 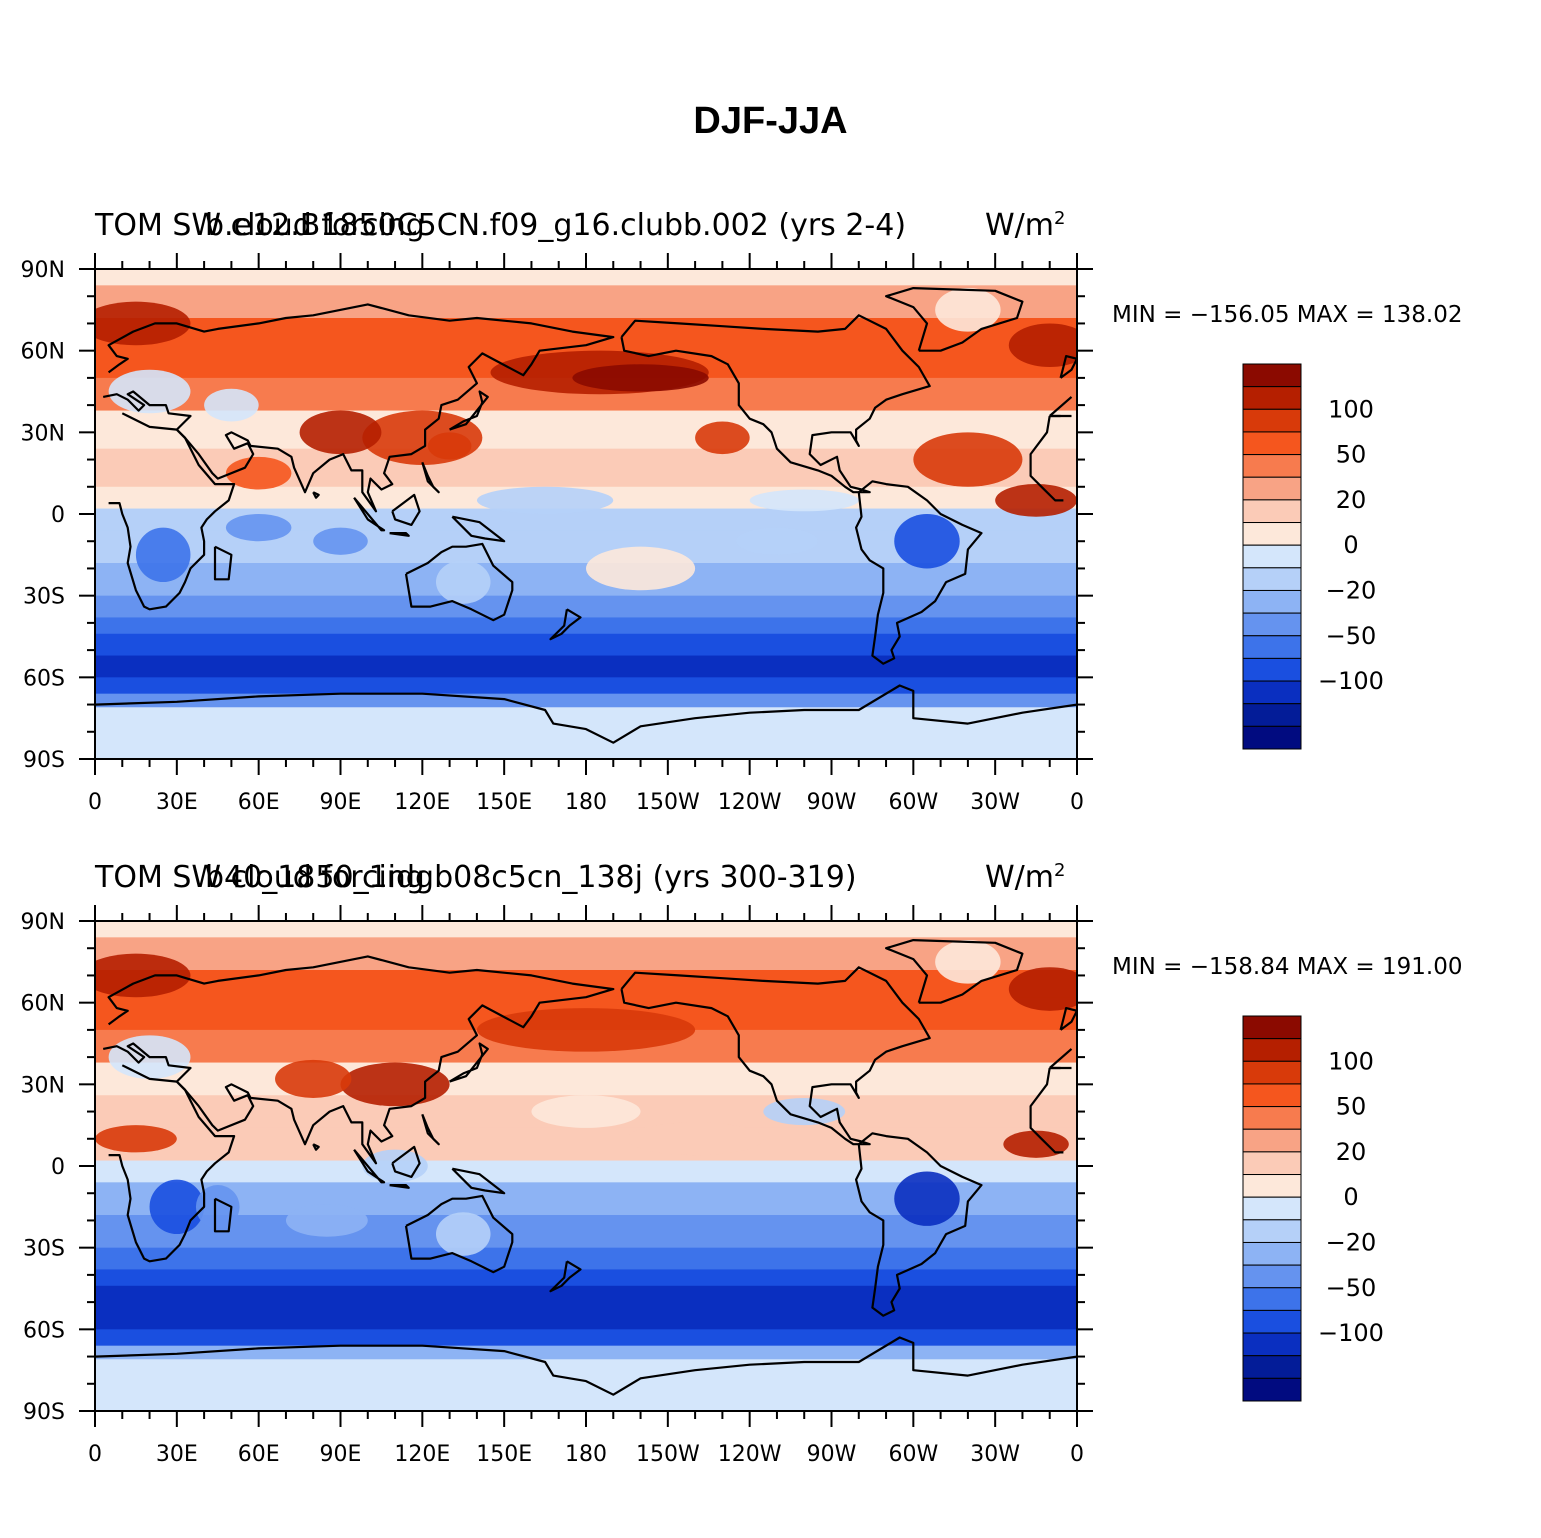 What do you see at coordinates (1077, 1454) in the screenshot?
I see `lon-tick-label: 0` at bounding box center [1077, 1454].